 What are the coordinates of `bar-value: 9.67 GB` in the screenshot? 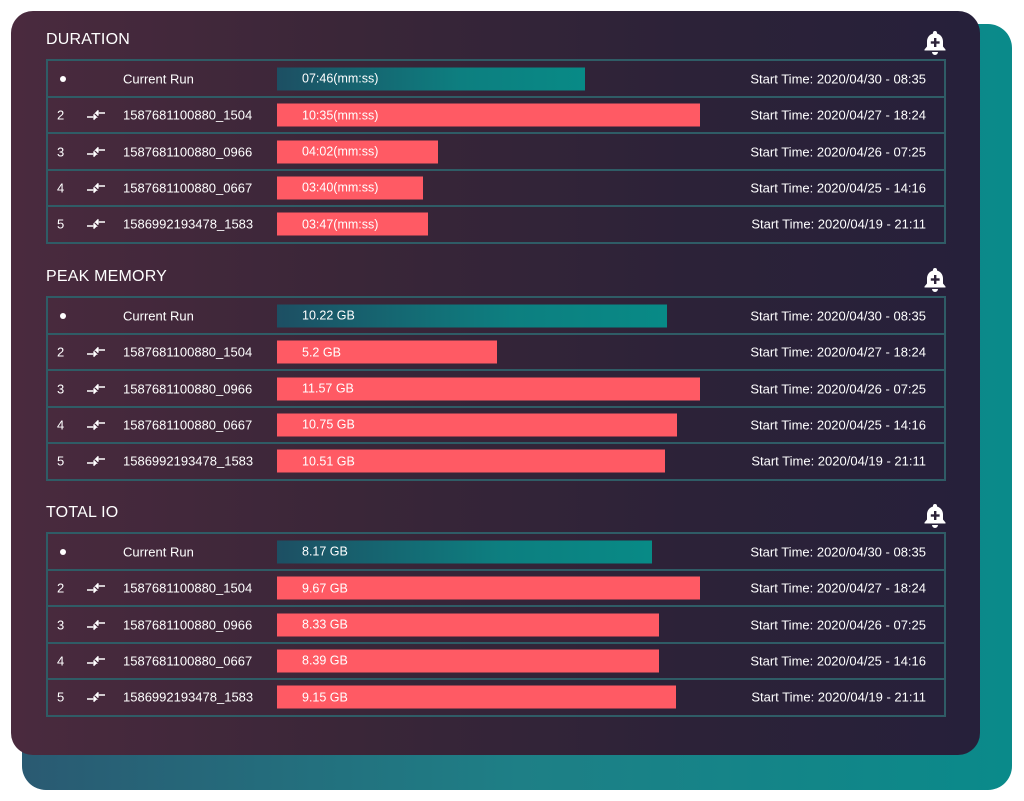 It's located at (325, 588).